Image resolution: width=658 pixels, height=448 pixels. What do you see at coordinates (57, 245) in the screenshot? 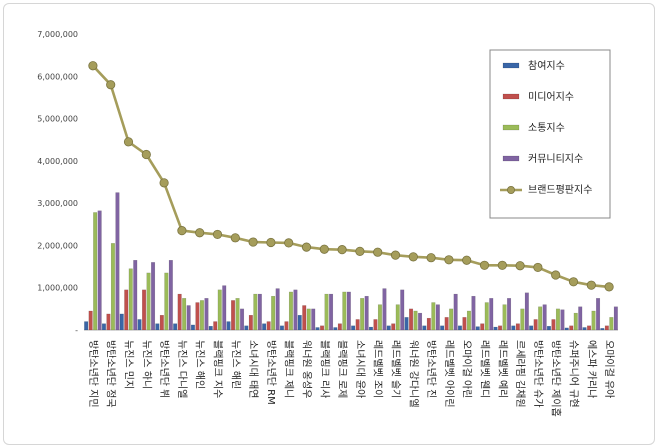
I see `y-tick-label: 2,000,000` at bounding box center [57, 245].